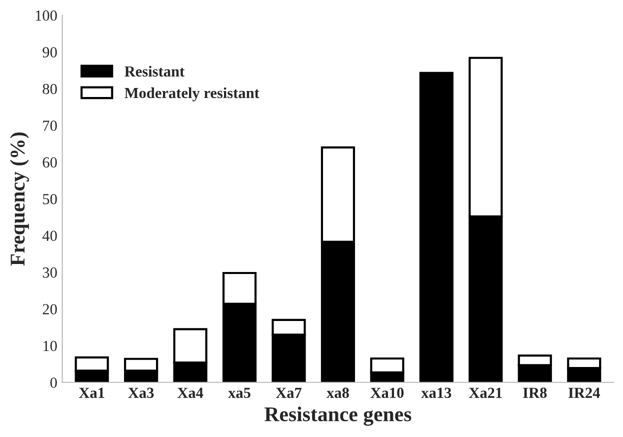 The height and width of the screenshot is (437, 623). I want to click on y-tick-label: 80, so click(49, 89).